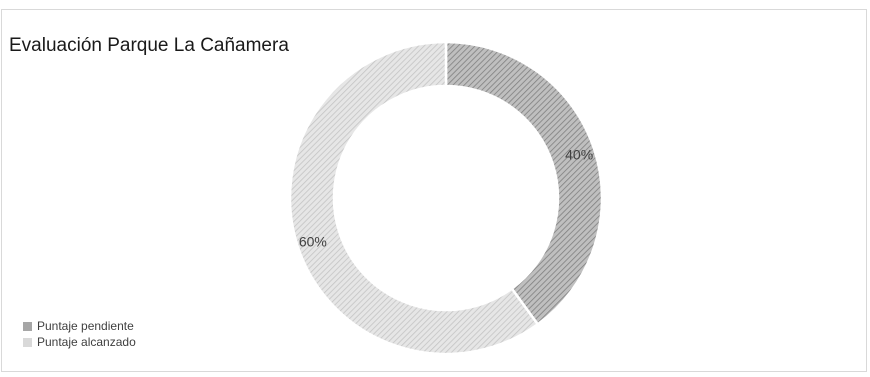  I want to click on slice-label-alcanzado: 60%, so click(313, 241).